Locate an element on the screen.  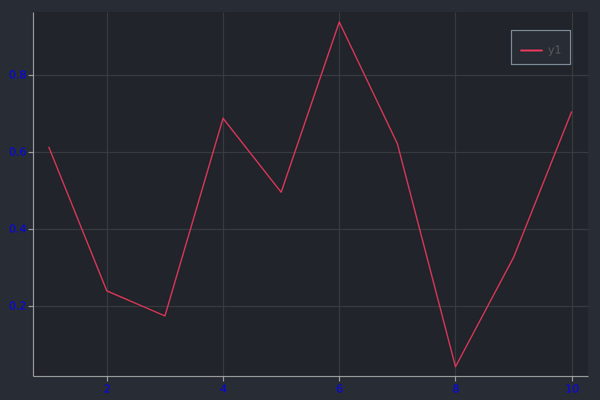
x-tick-label: 6 is located at coordinates (340, 389).